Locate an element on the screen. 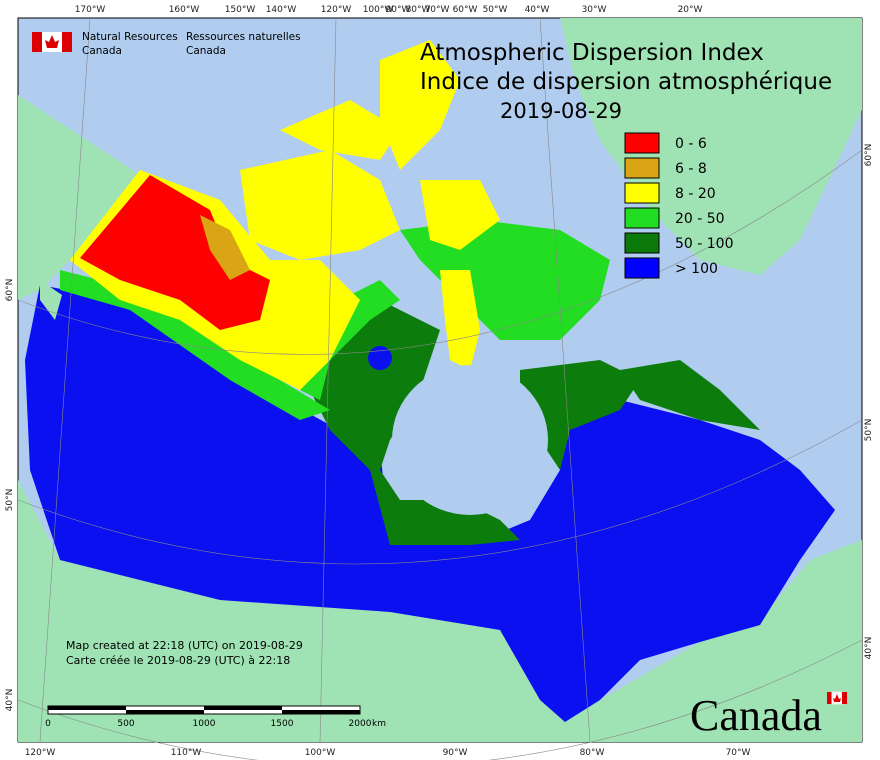  lon-label-bottom: 90°W is located at coordinates (455, 753).